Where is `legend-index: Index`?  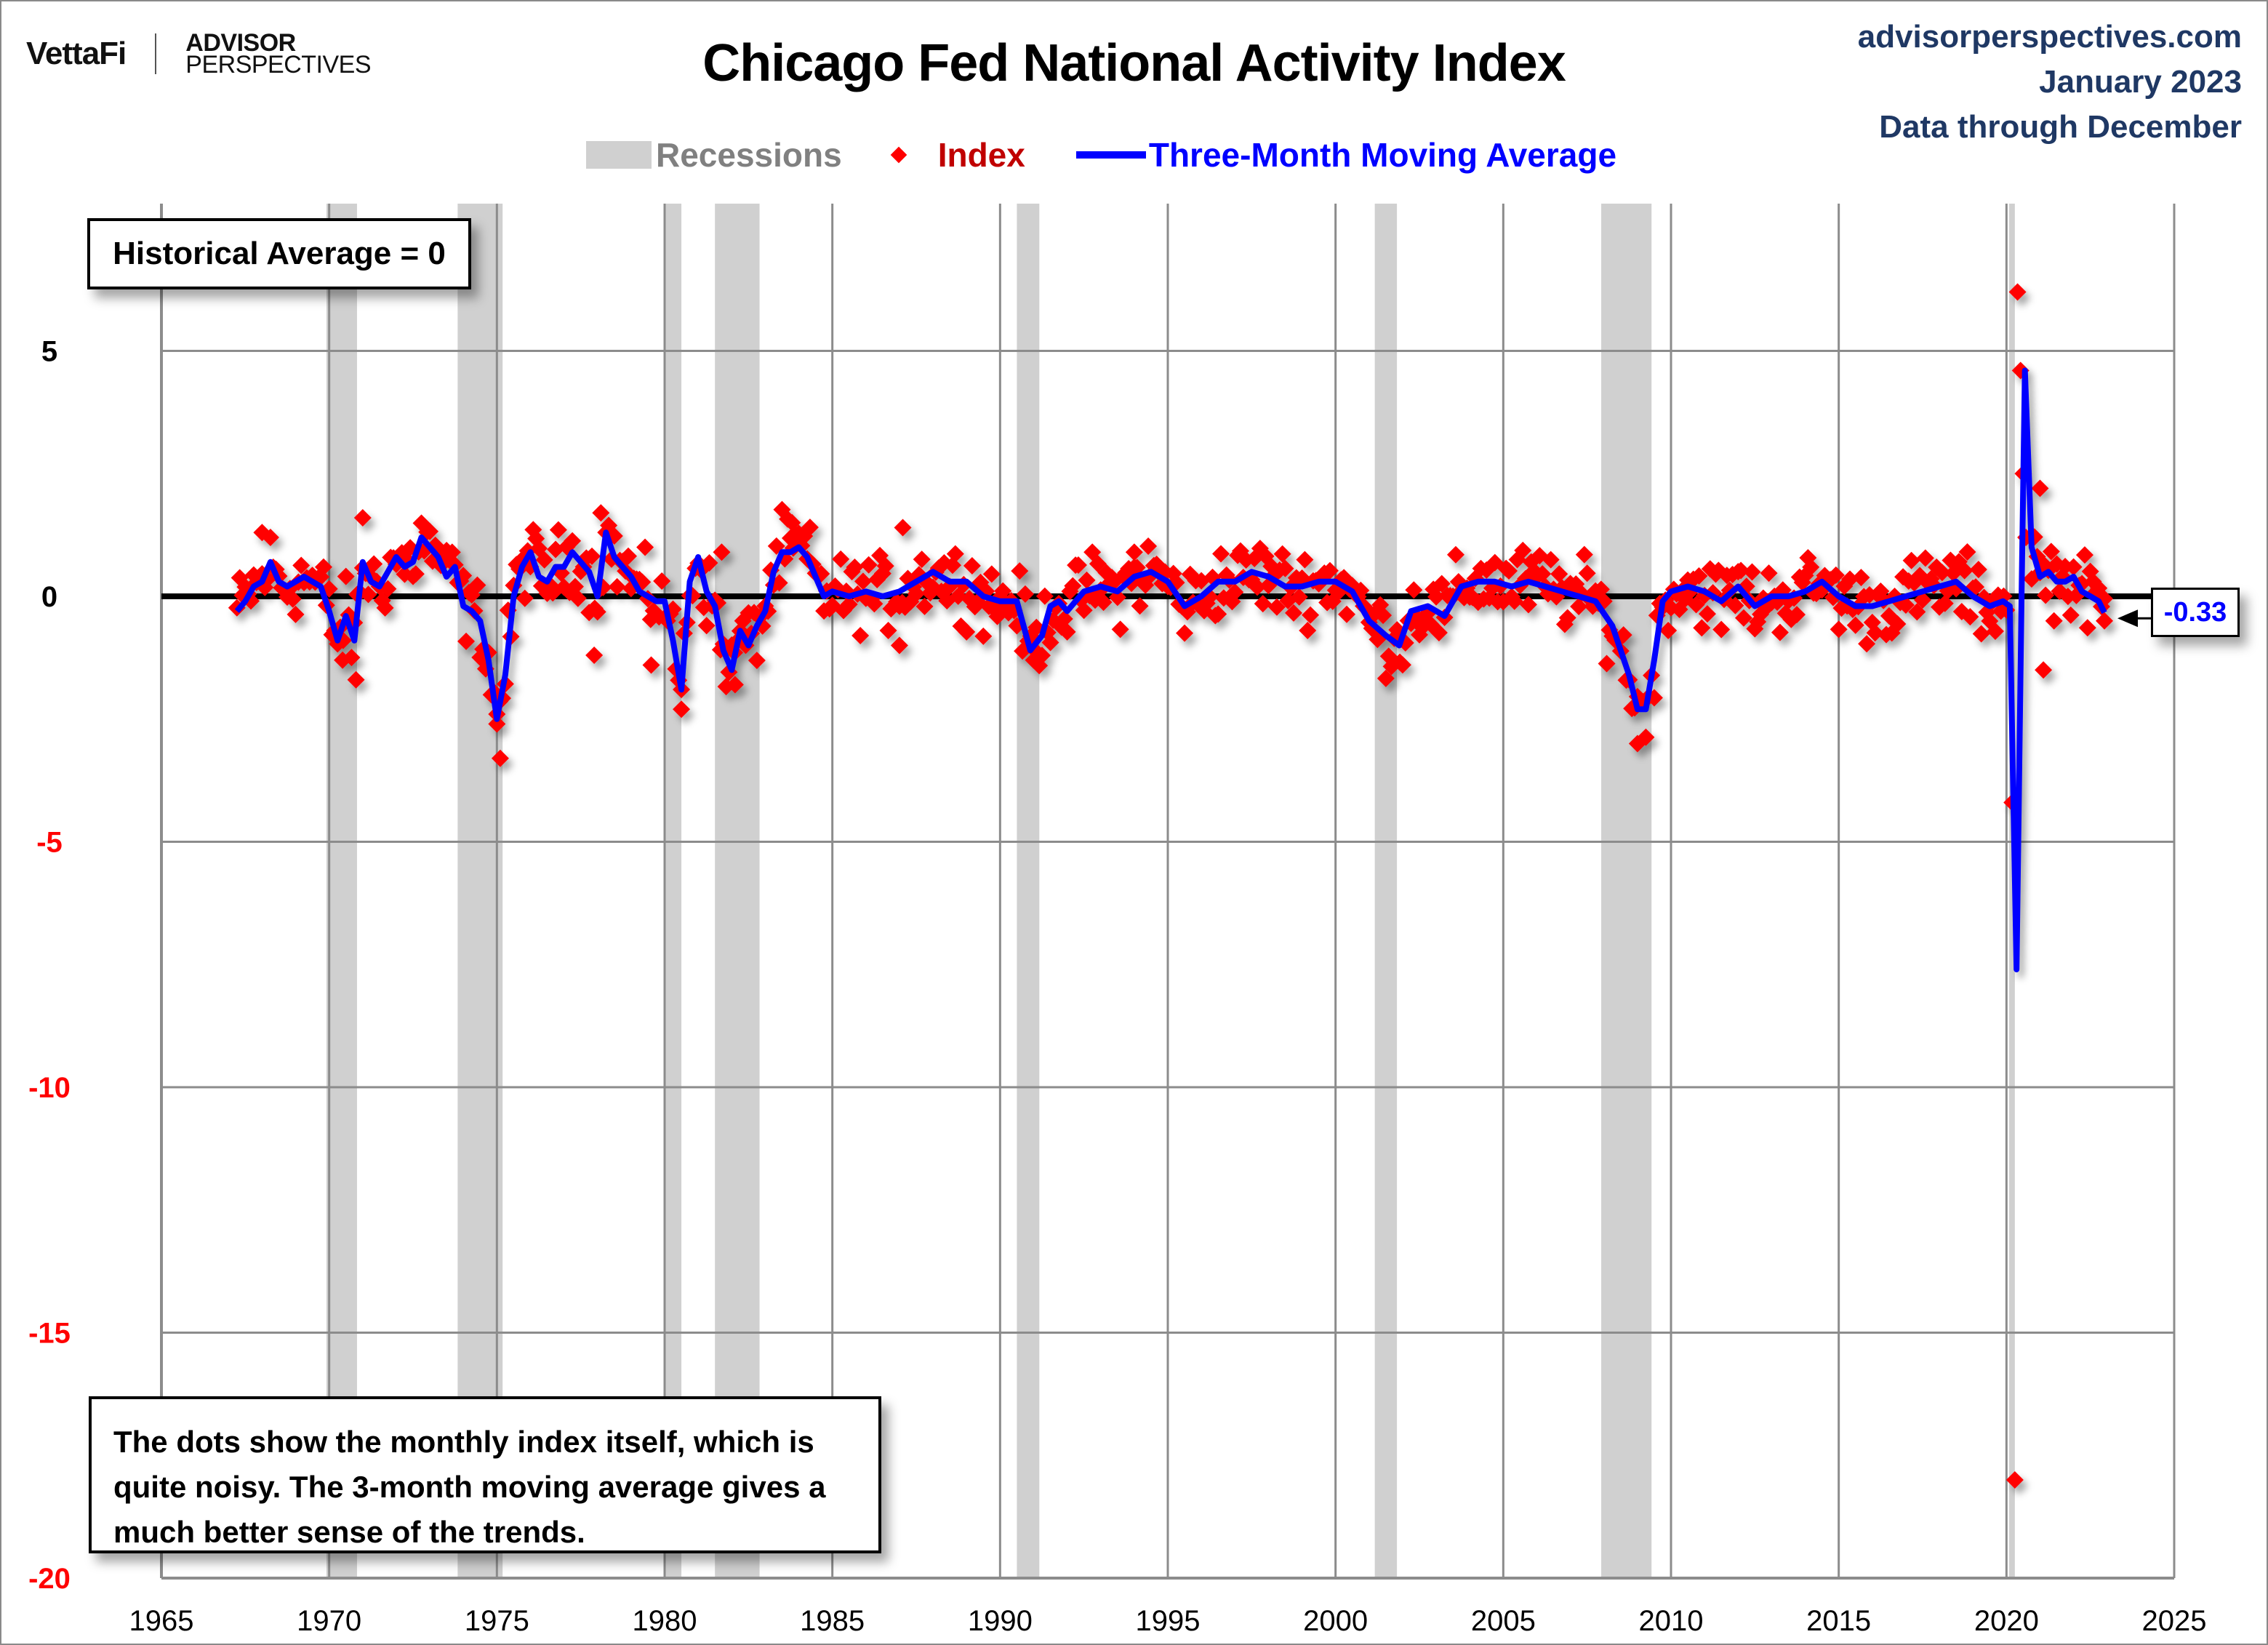 legend-index: Index is located at coordinates (957, 155).